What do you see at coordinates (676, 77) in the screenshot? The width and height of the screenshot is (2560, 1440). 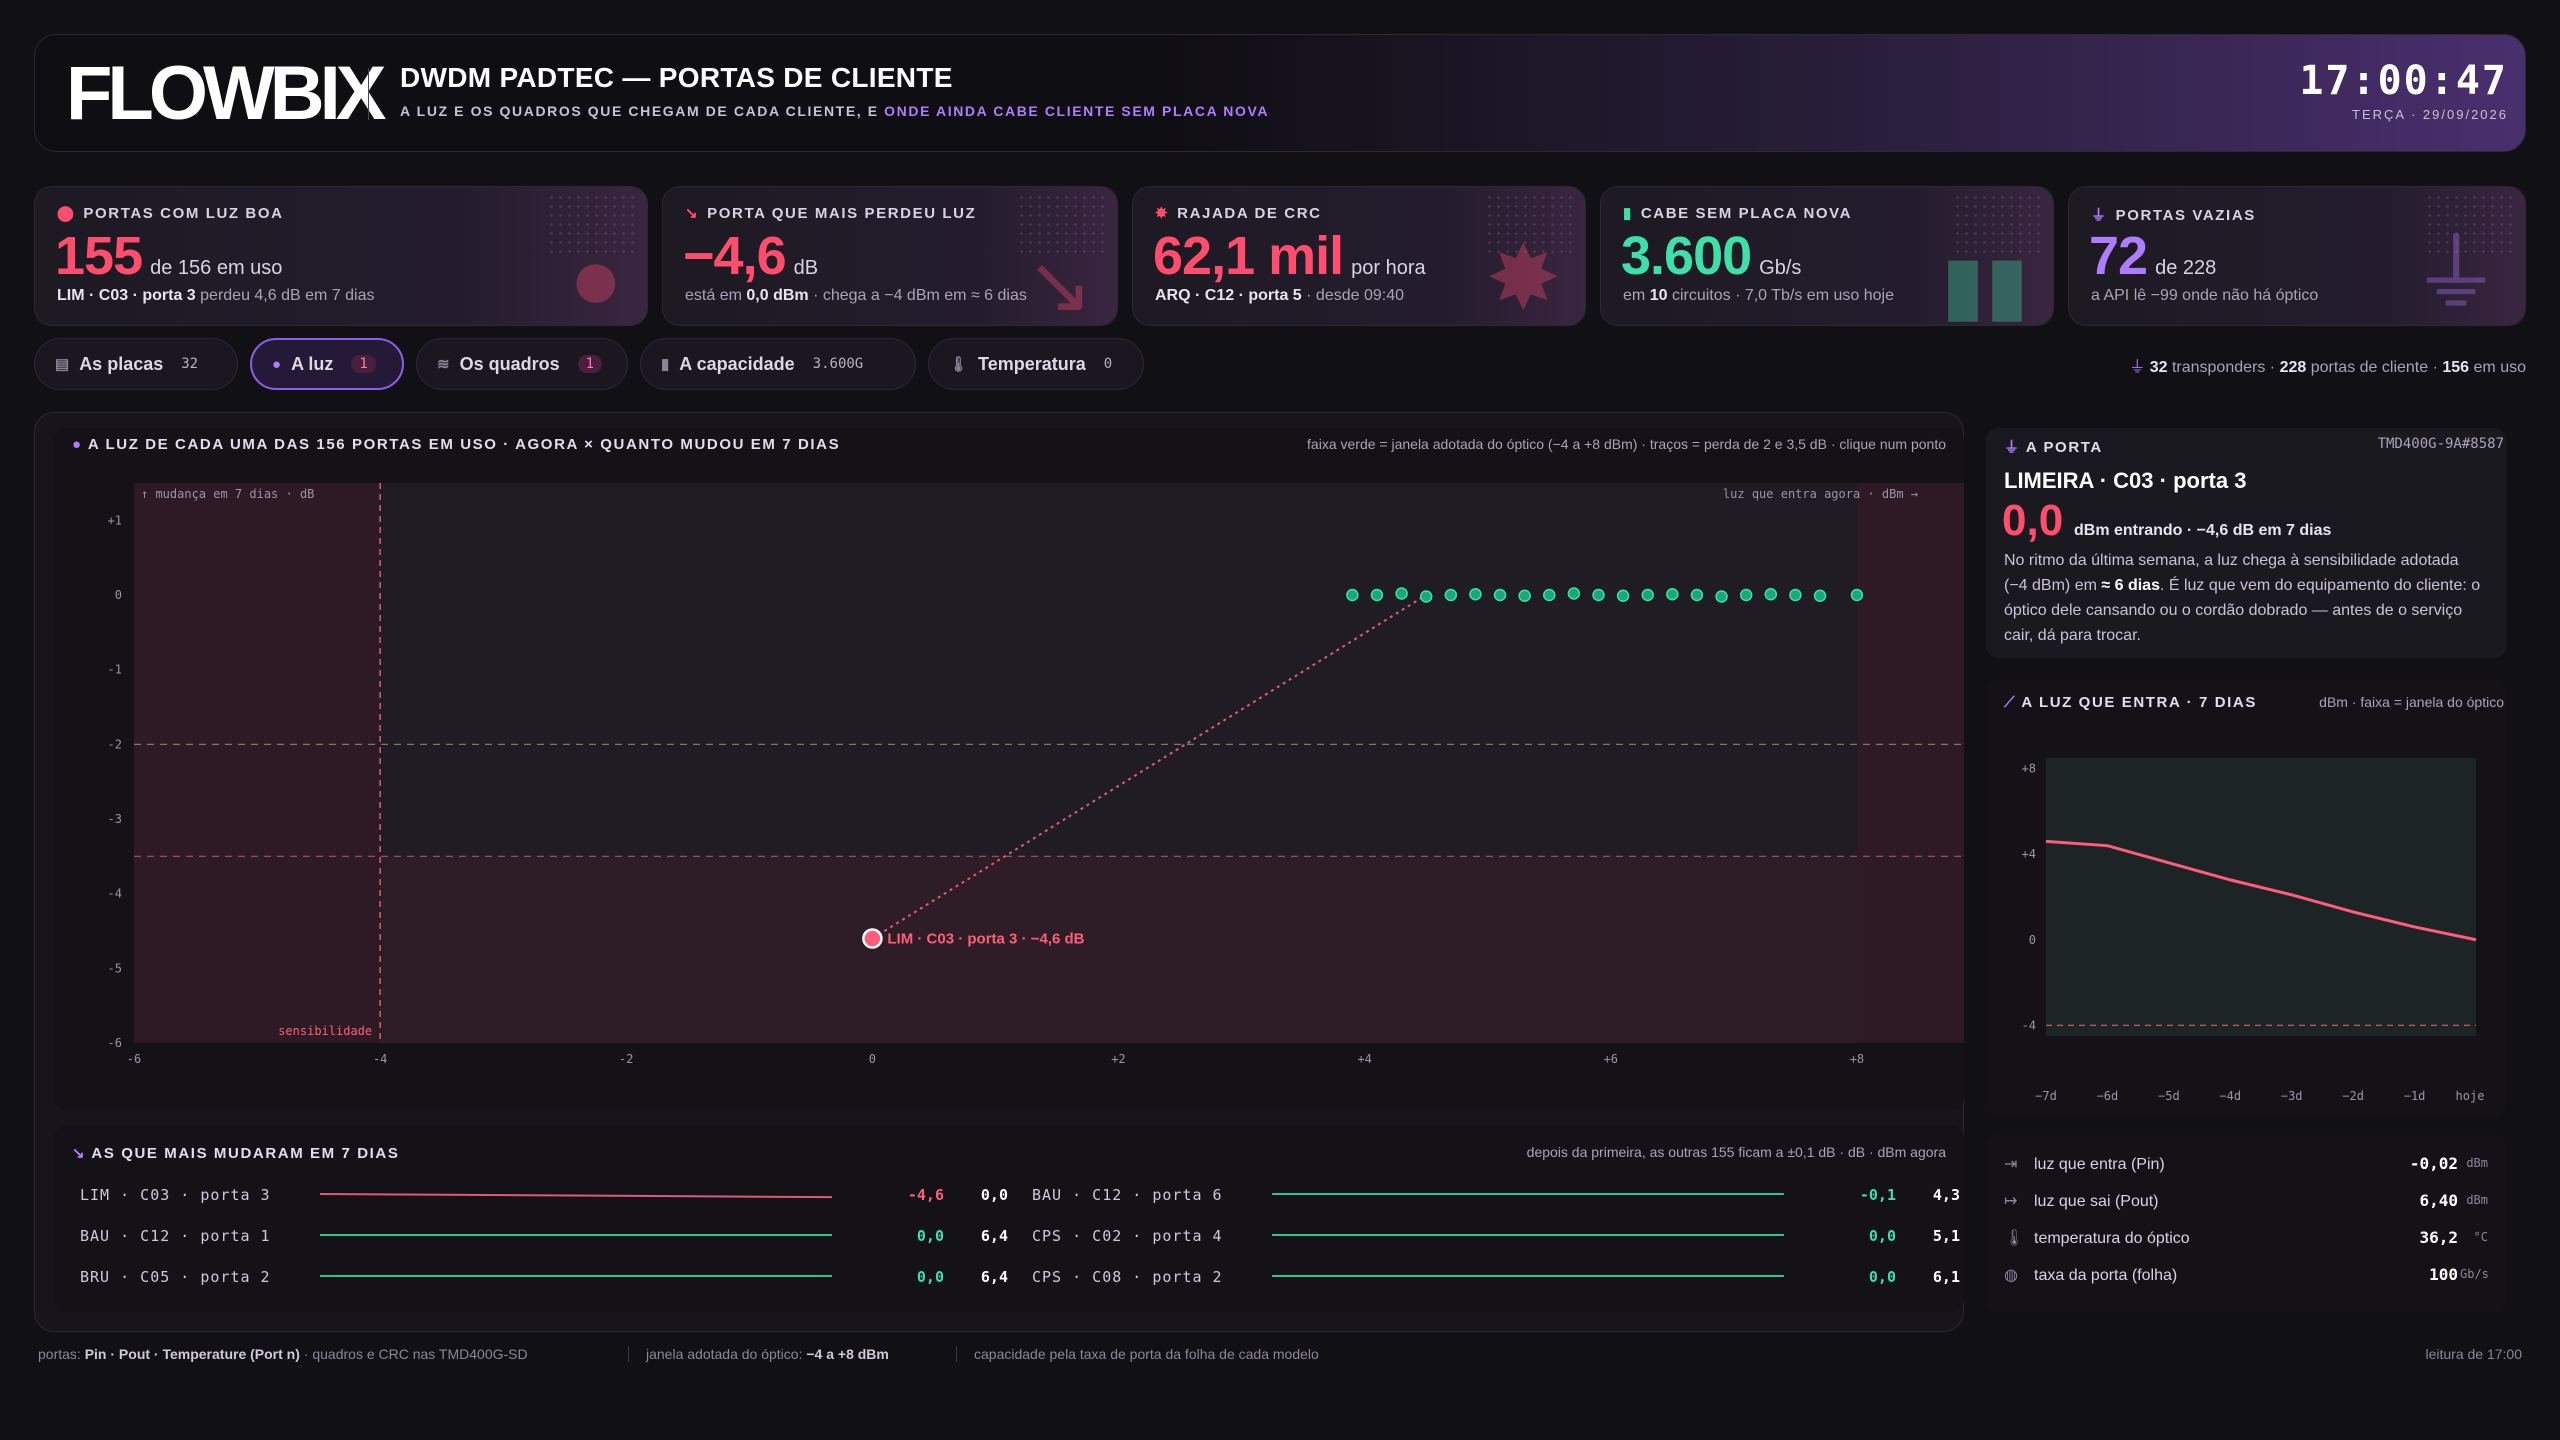 I see `page-title: DWDM PADTEC — PORTAS DE CLIENTE` at bounding box center [676, 77].